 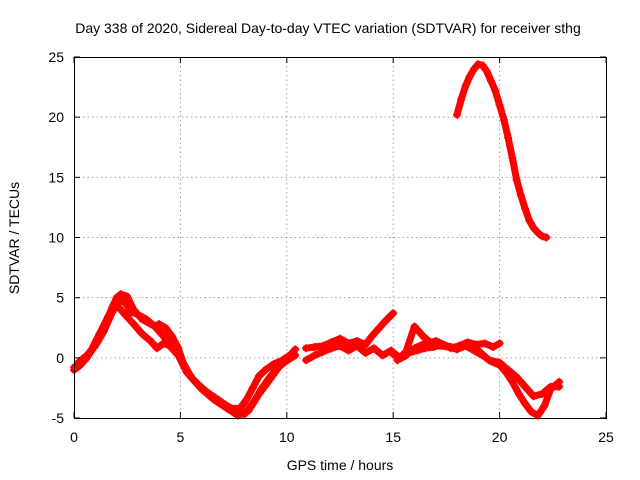 What do you see at coordinates (478, 369) in the screenshot?
I see `series-trace-g` at bounding box center [478, 369].